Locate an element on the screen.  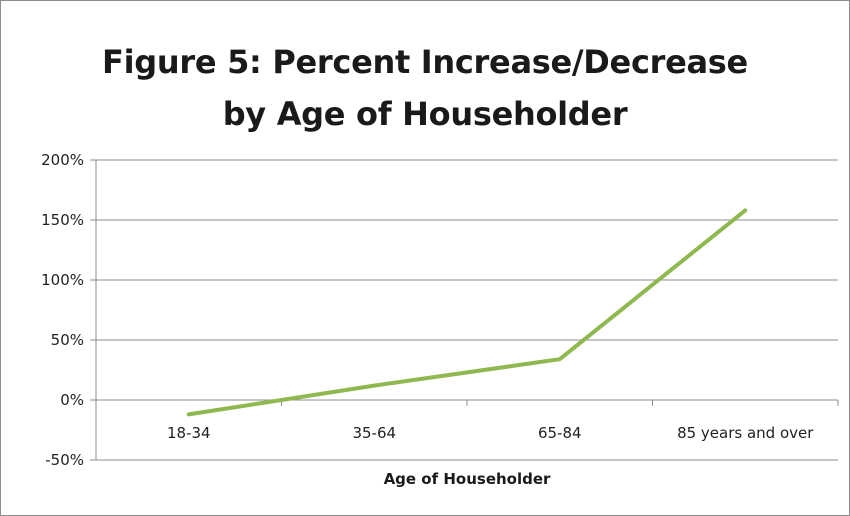
y-tick-label: 50% is located at coordinates (67, 340).